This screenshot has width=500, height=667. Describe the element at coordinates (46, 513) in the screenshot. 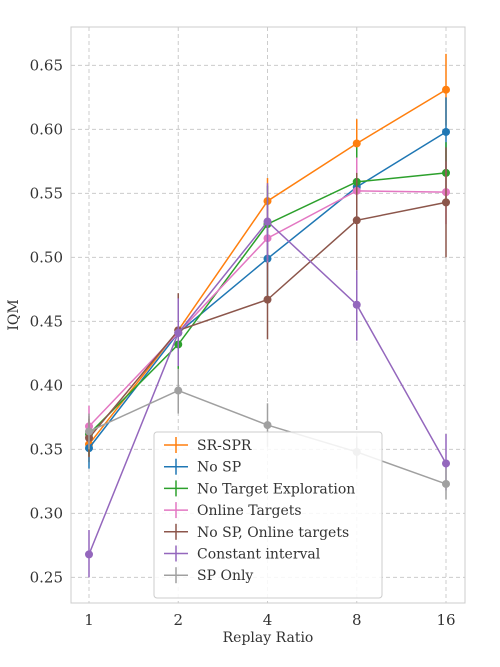

I see `y-tick-label: 0.30` at that location.